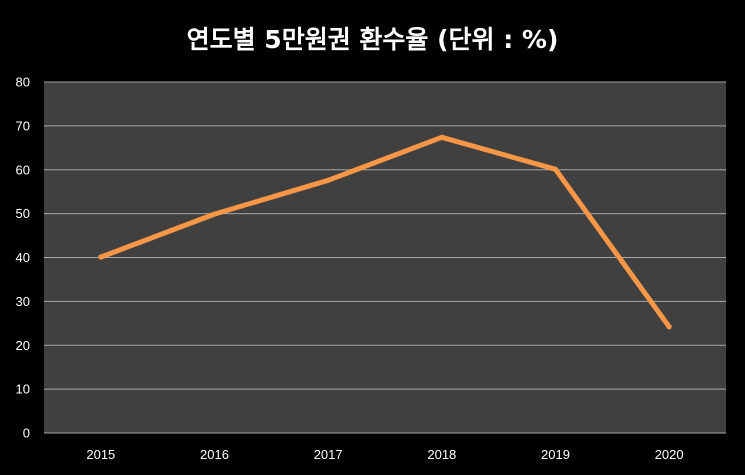  What do you see at coordinates (23, 345) in the screenshot?
I see `y-tick-label: 20` at bounding box center [23, 345].